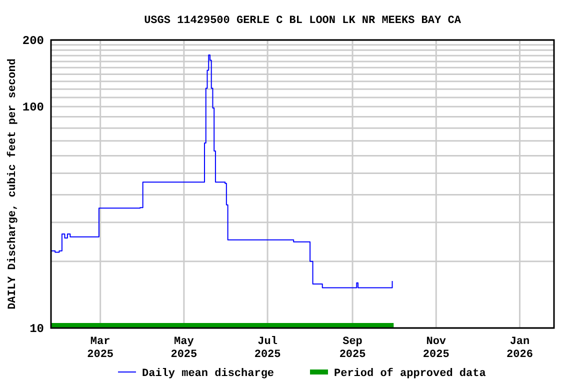 This screenshot has width=576, height=384. What do you see at coordinates (208, 374) in the screenshot?
I see `legend-label: Daily mean discharge` at bounding box center [208, 374].